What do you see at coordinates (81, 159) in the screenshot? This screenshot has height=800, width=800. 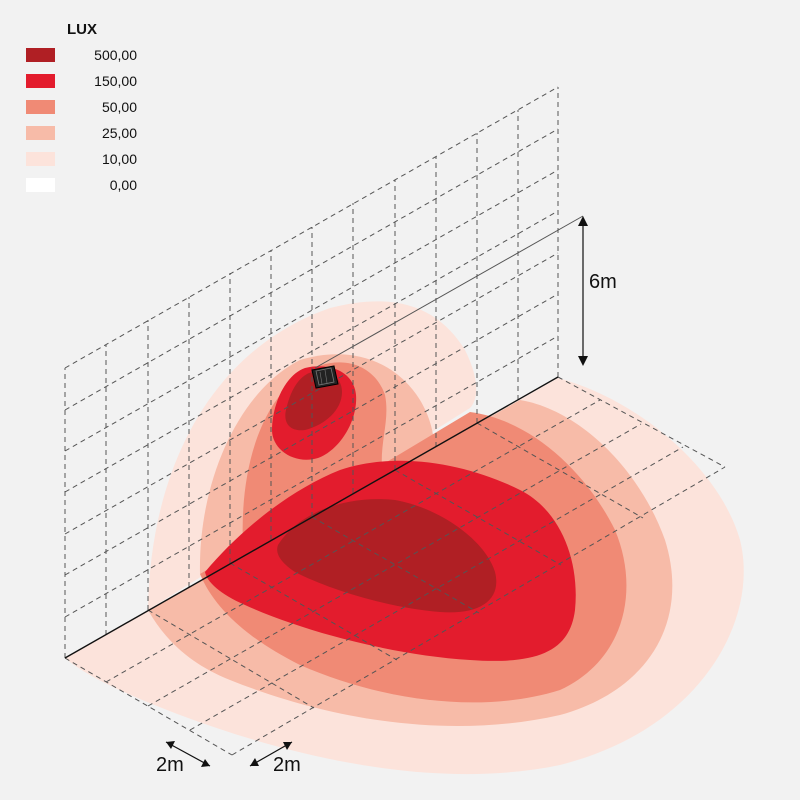 I see `legend-item: 10,00` at bounding box center [81, 159].